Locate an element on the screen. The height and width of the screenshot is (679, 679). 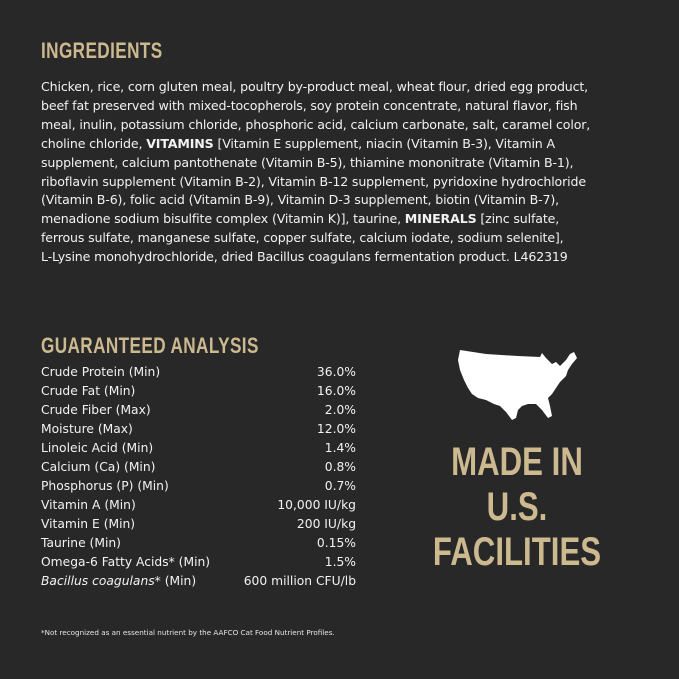
nutrient-label: Vitamin E (Min) is located at coordinates (88, 524).